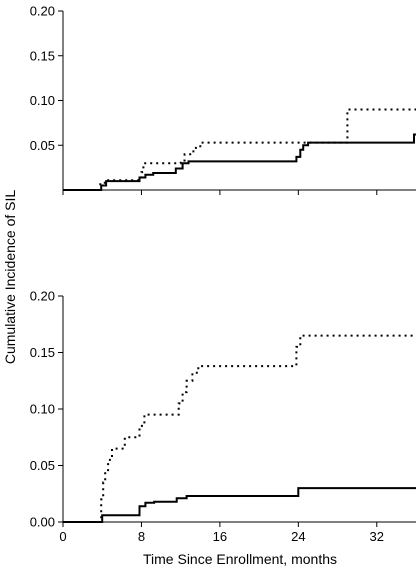 The image size is (418, 575). I want to click on top-y-tick-label: 0.20, so click(42, 11).